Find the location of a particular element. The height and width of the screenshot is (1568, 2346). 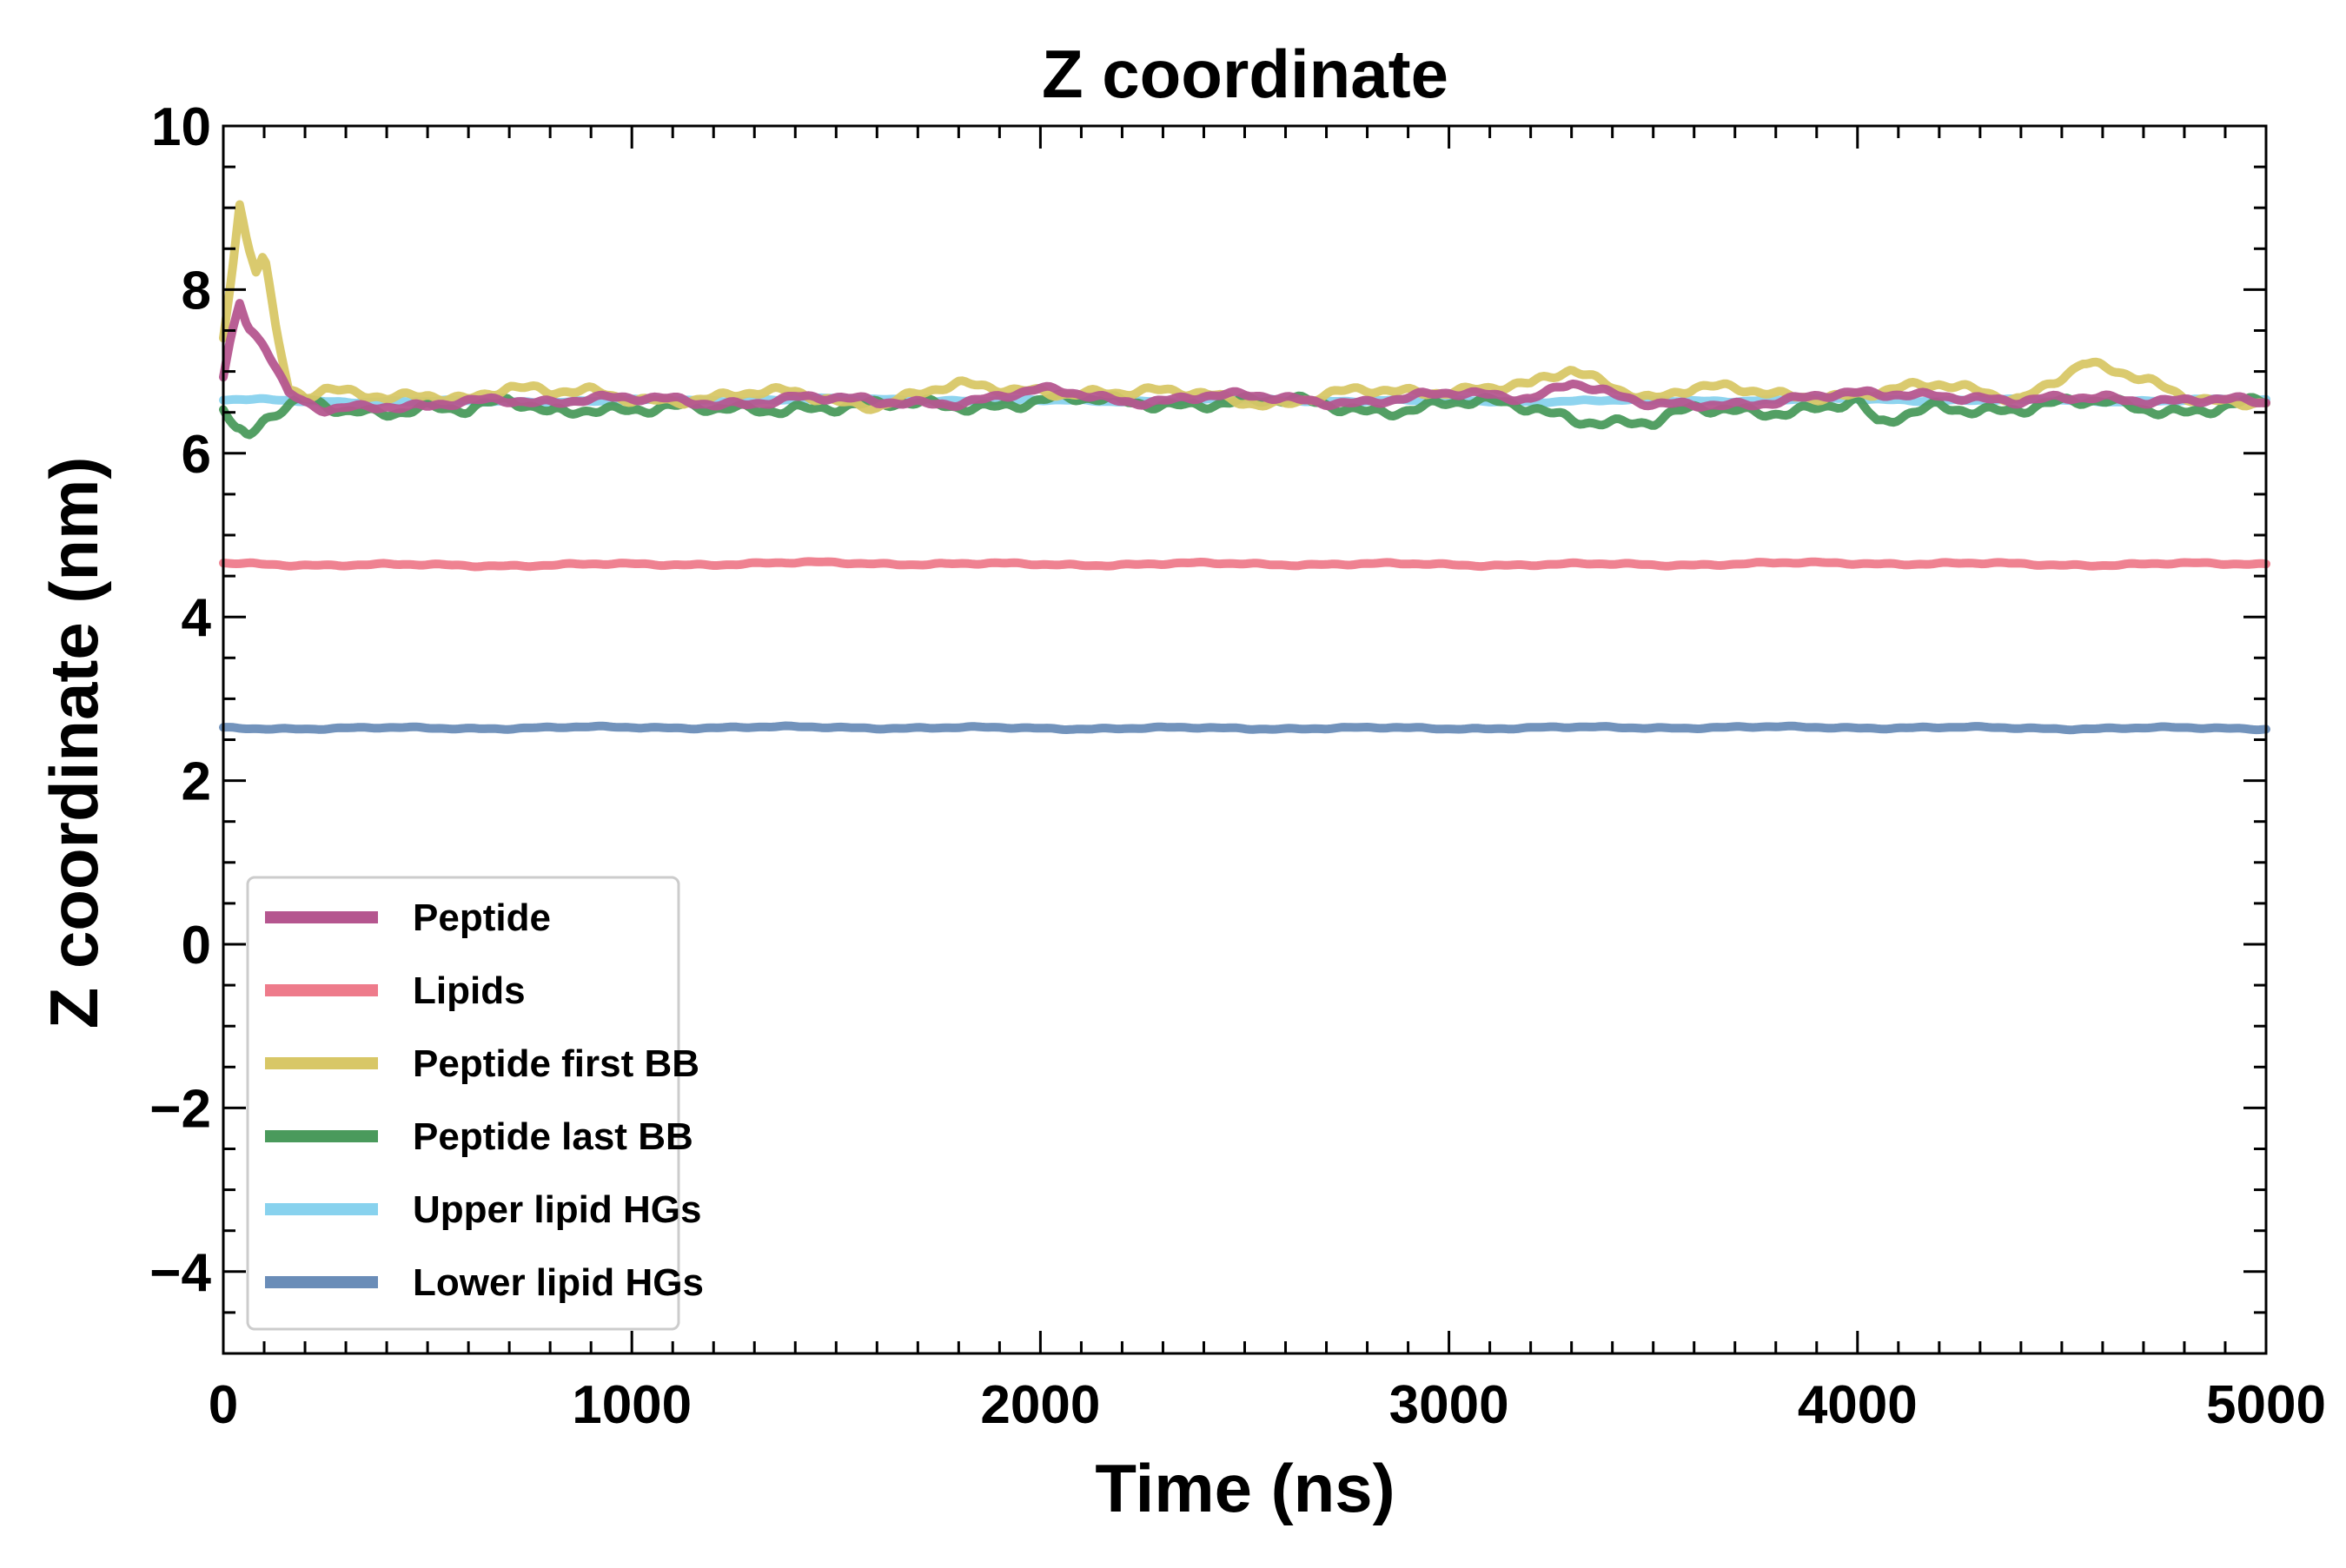

series-line-peptide-first-bb is located at coordinates (1244, 307).